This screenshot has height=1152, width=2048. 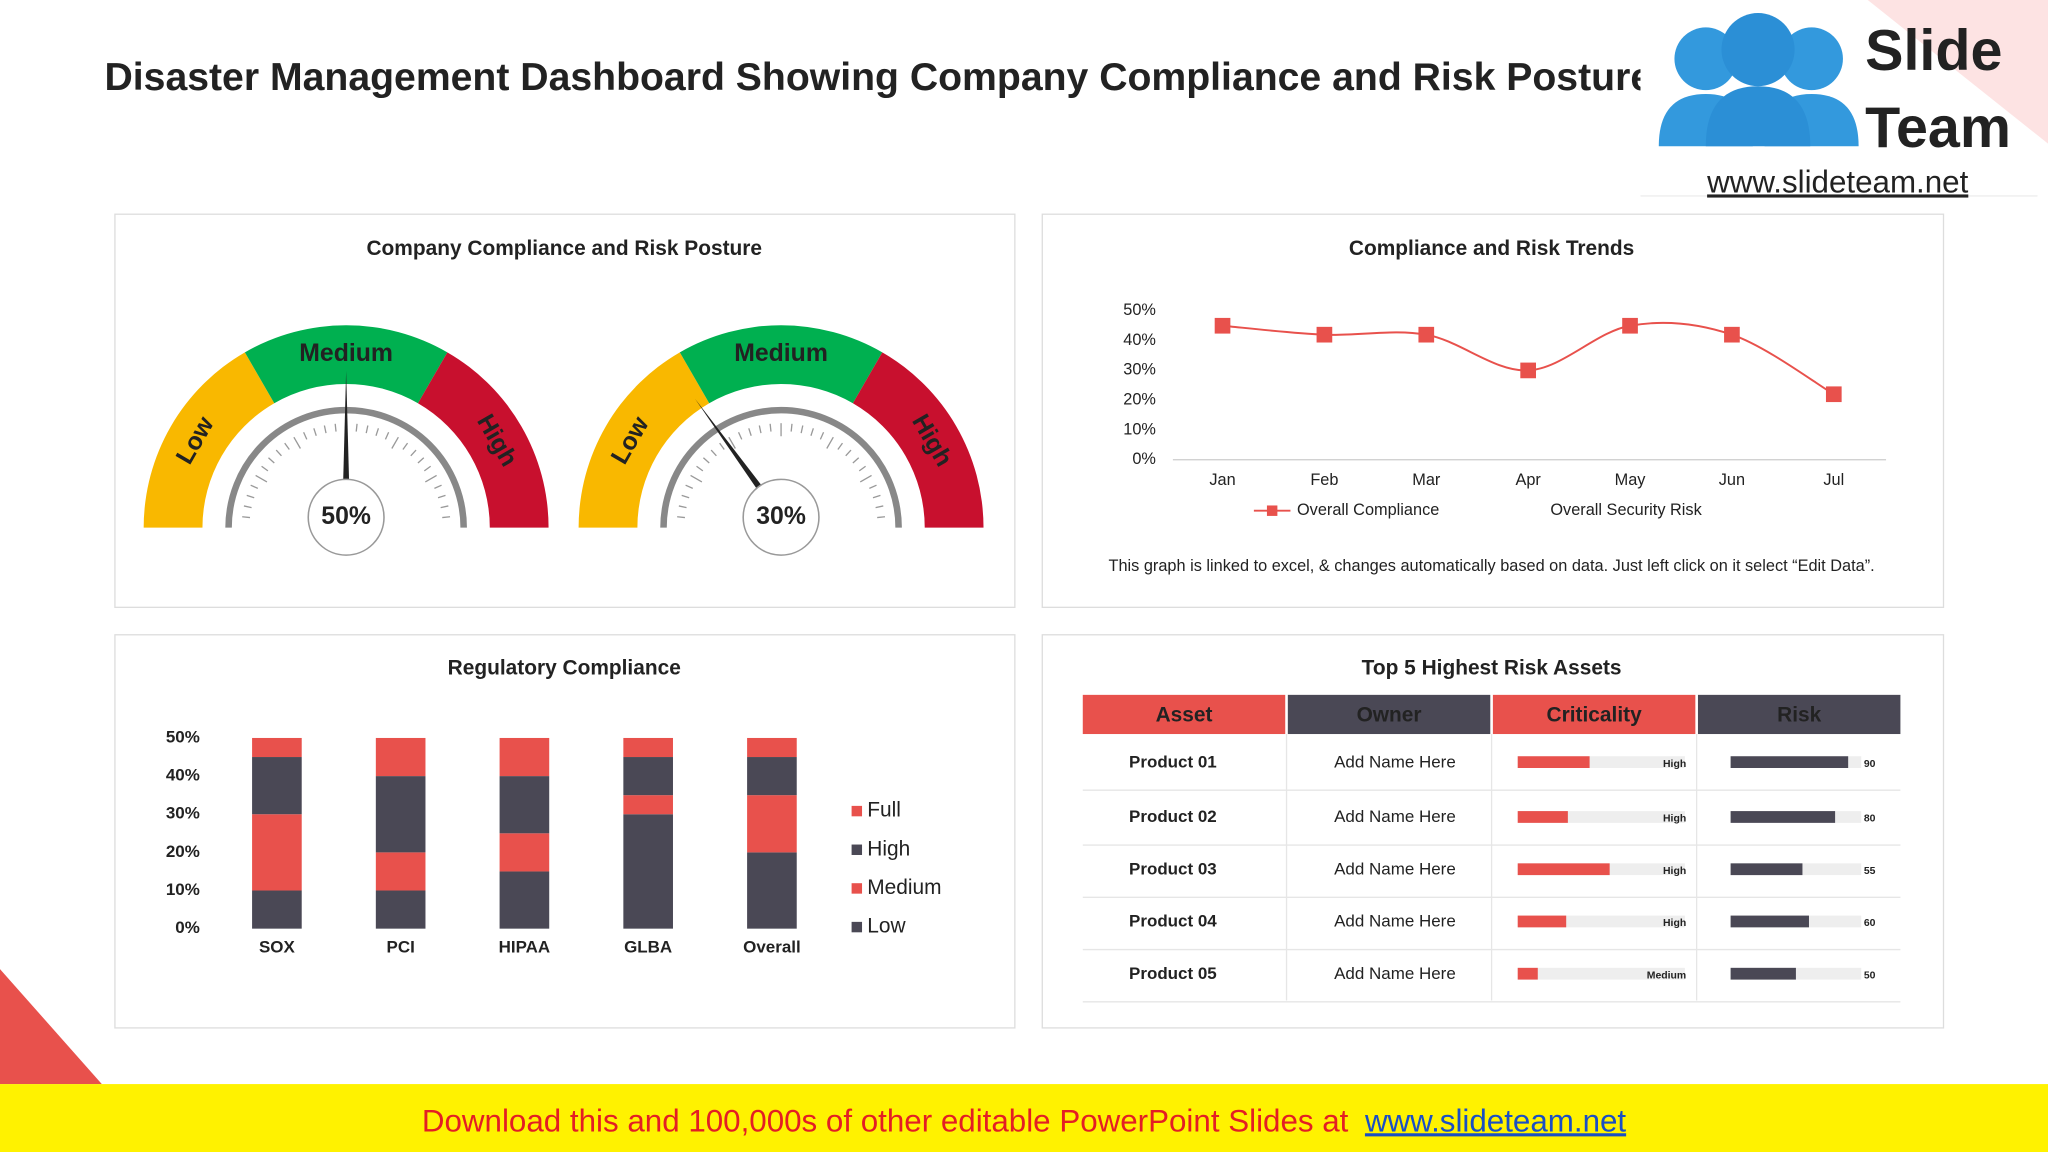 I want to click on x-tick-label: Jul, so click(x=1833, y=480).